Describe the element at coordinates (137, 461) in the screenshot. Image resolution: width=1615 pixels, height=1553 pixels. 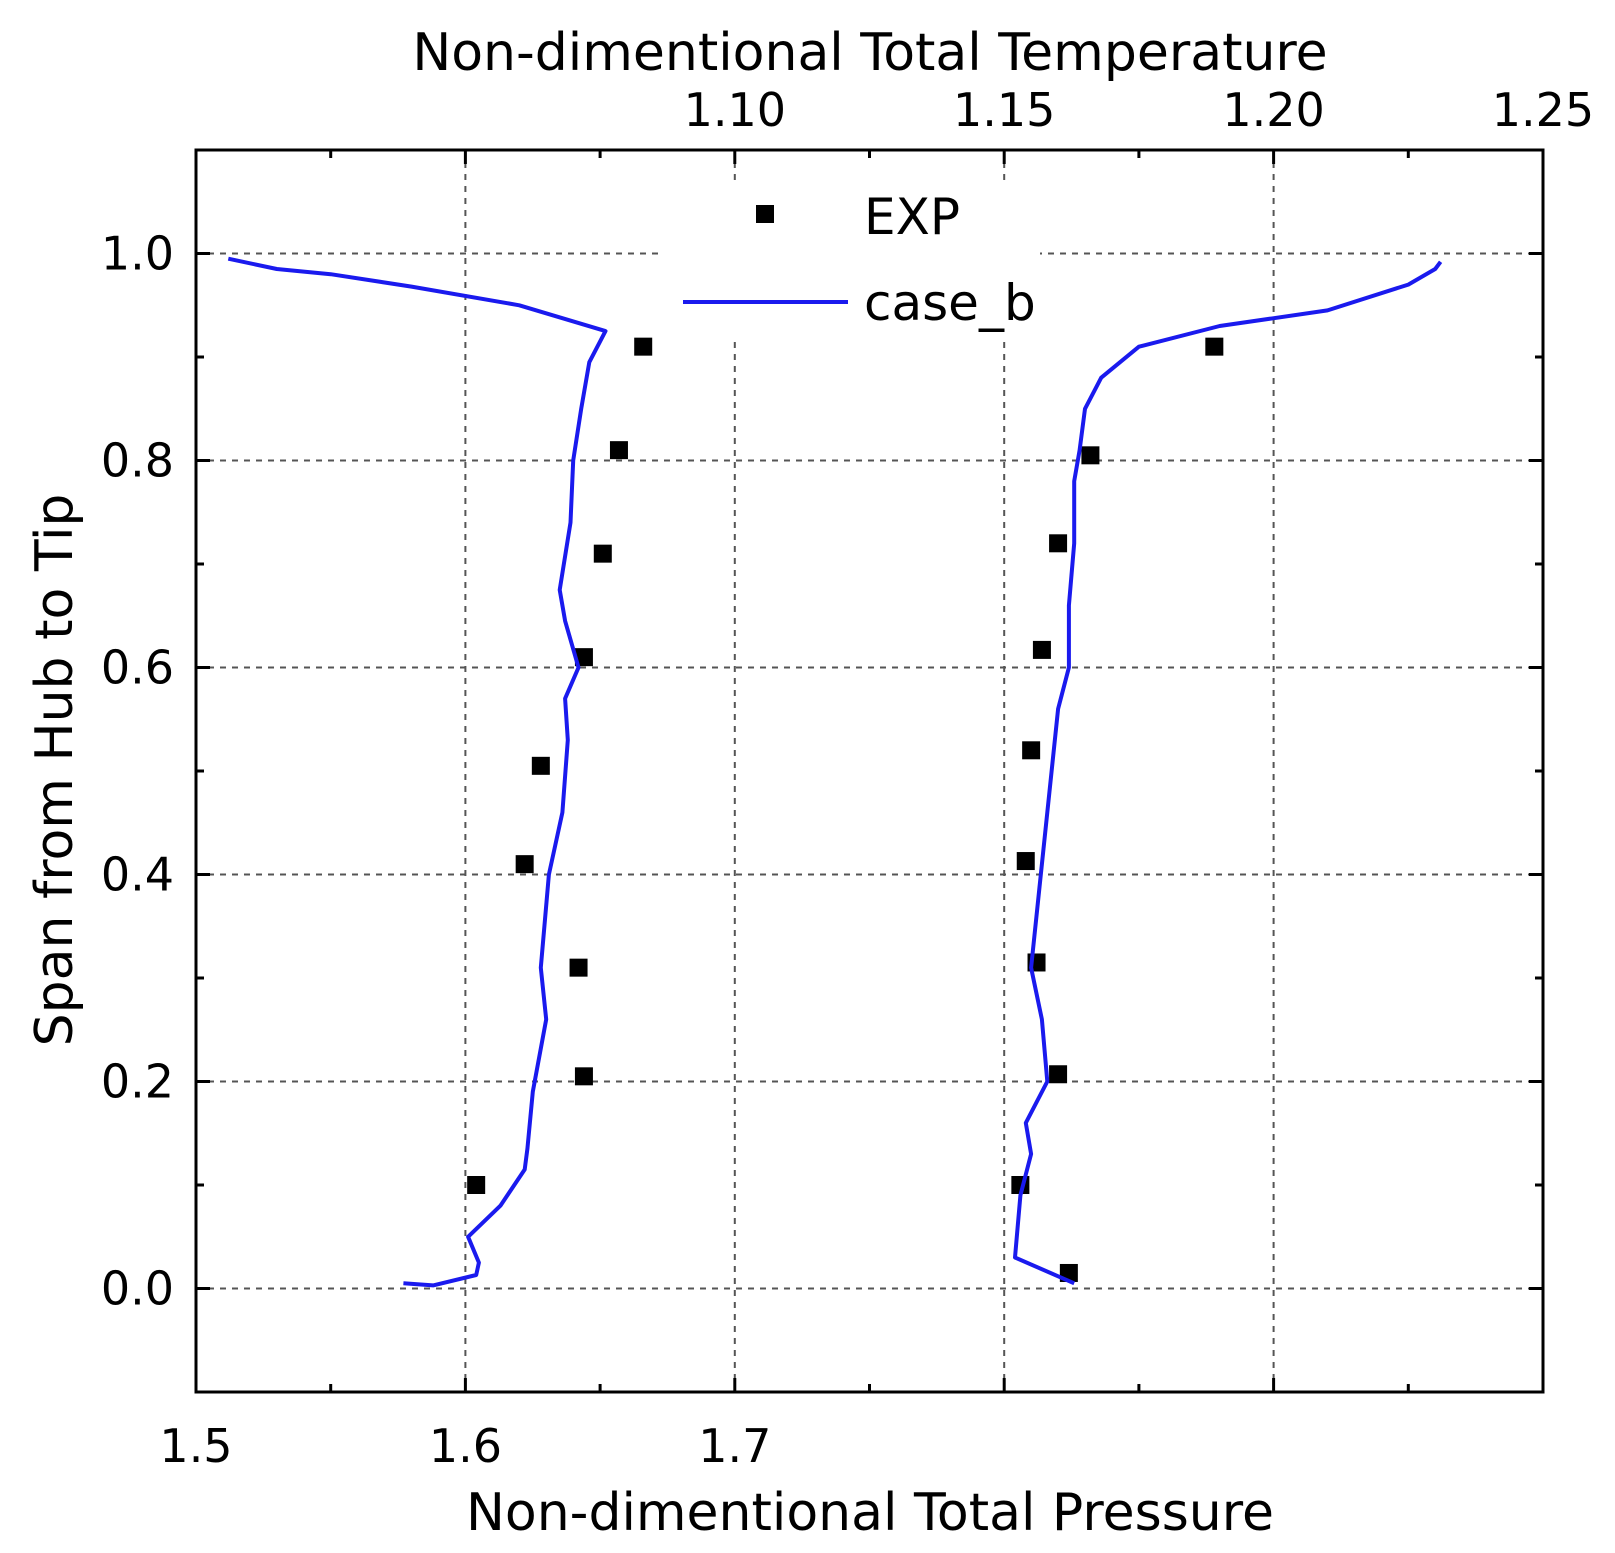
I see `y-tick-label: 0.8` at that location.